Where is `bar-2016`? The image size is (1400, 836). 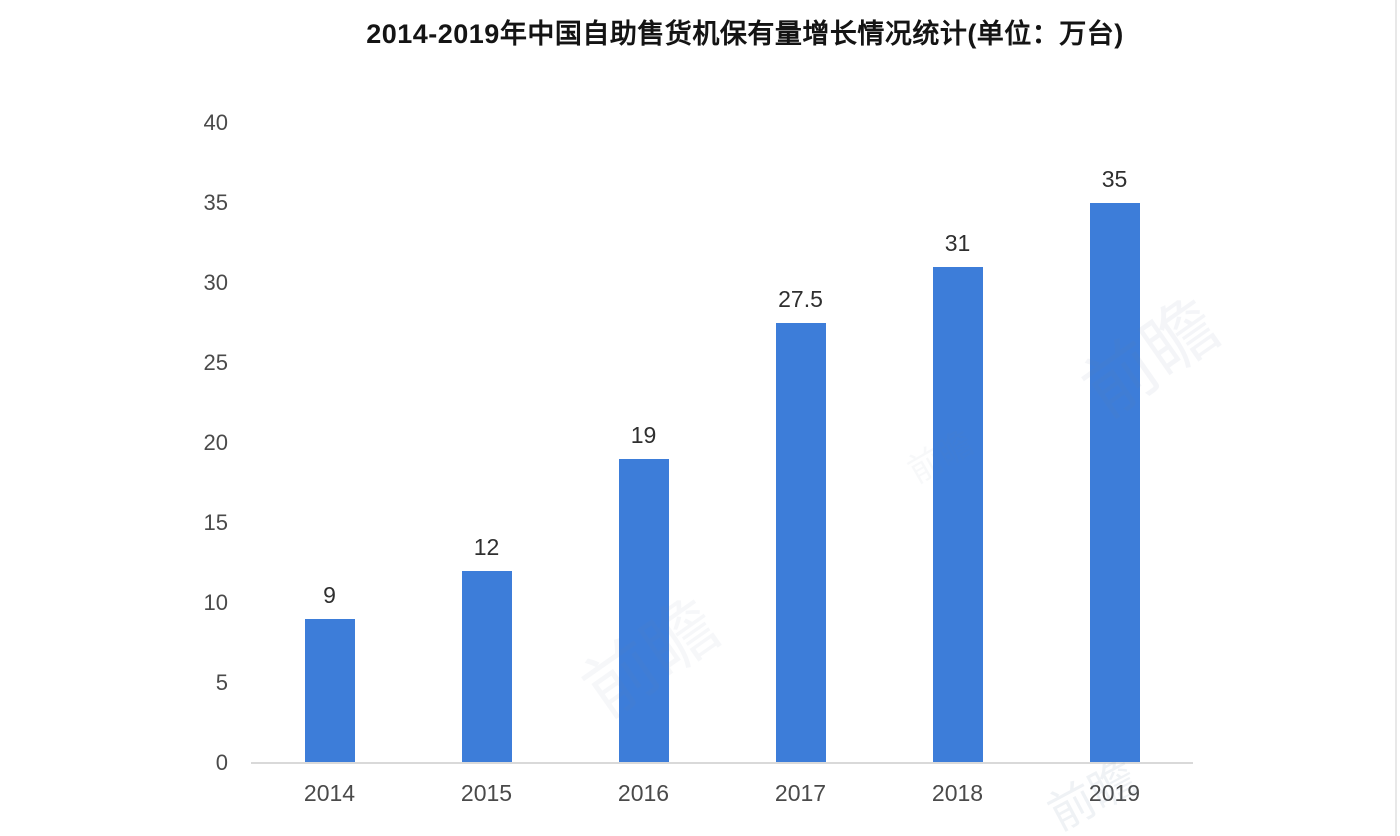
bar-2016 is located at coordinates (643, 611).